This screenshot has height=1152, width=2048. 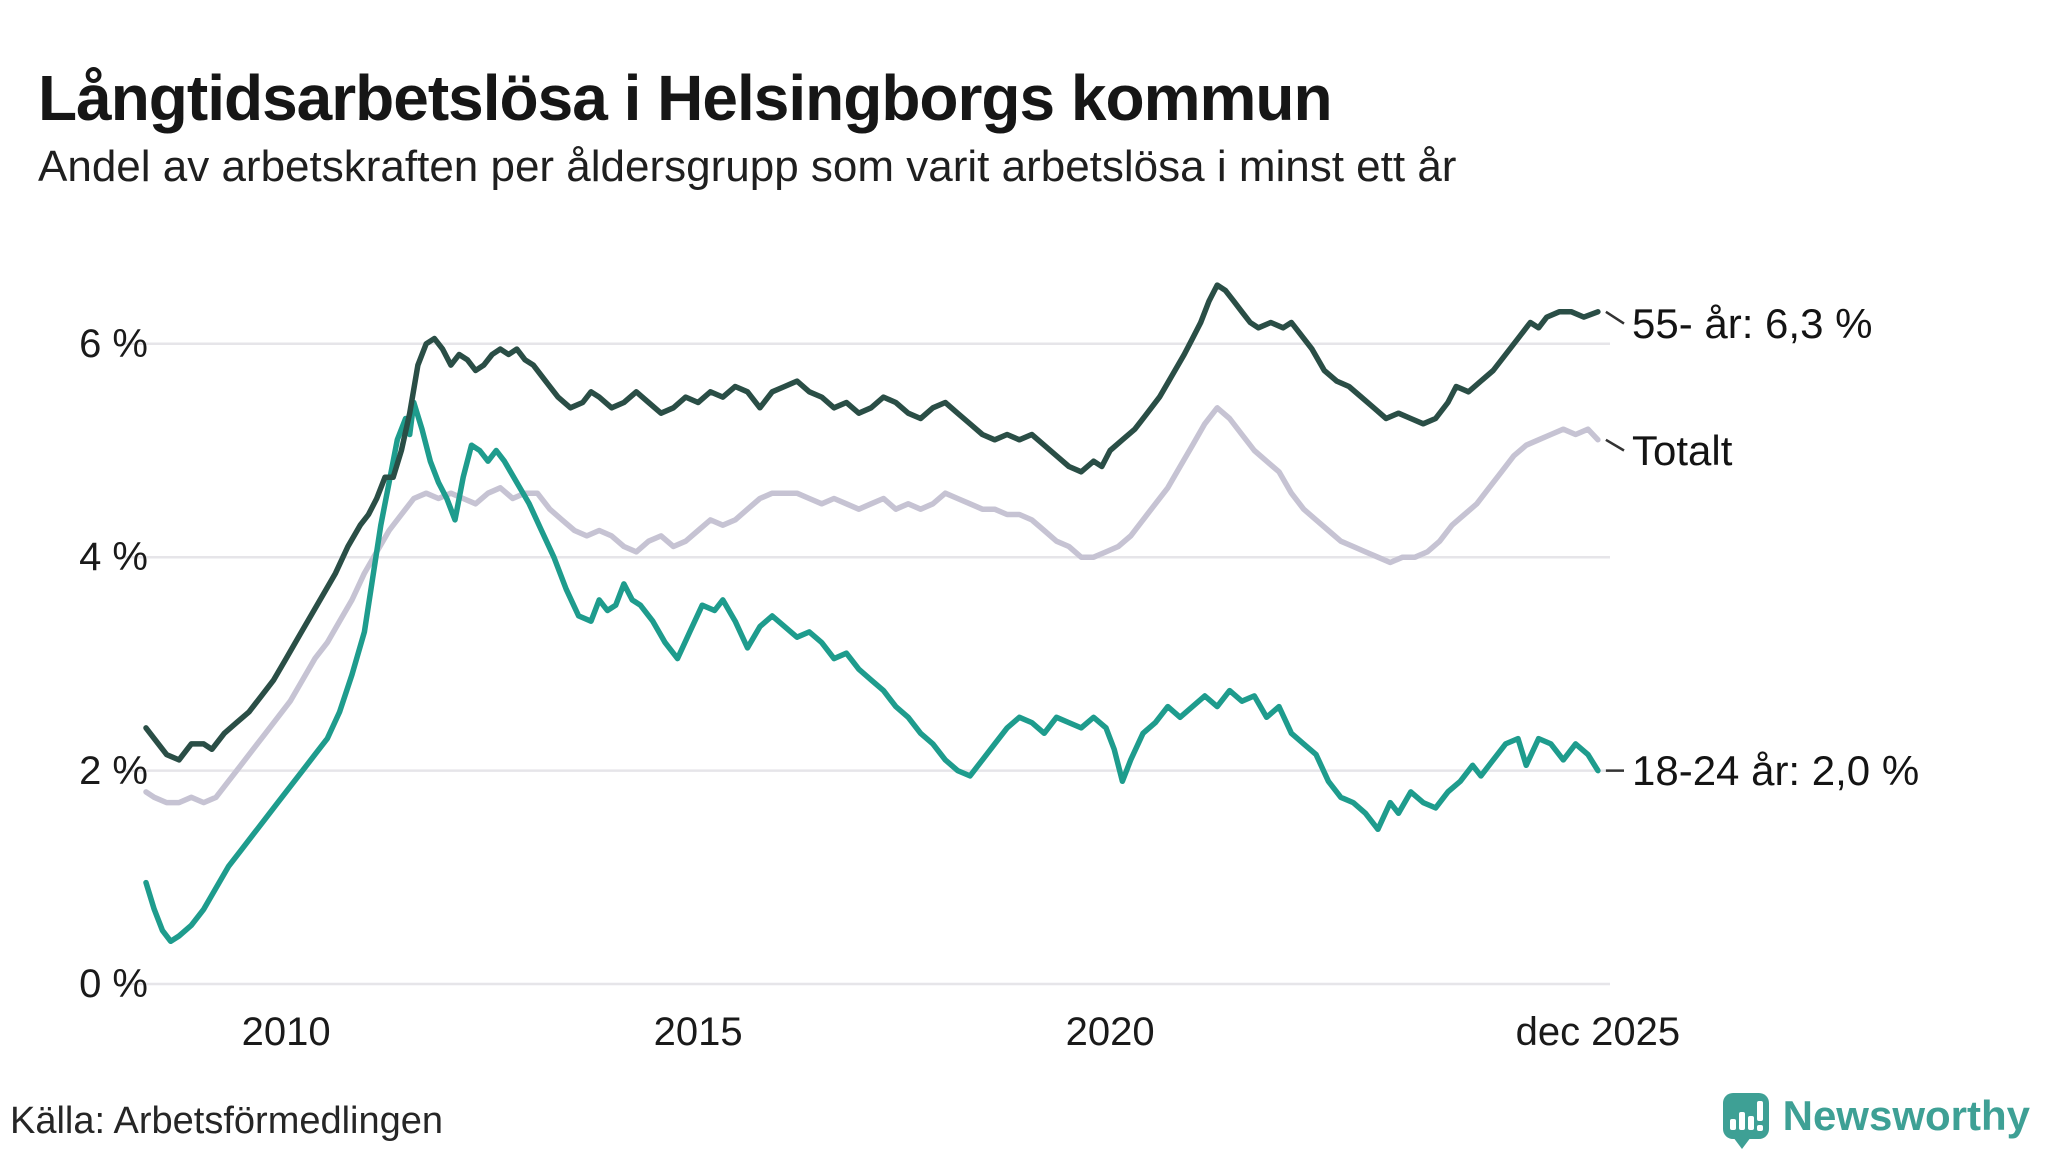 I want to click on page-title: Långtidsarbetslösa i Helsingborgs kommun, so click(x=685, y=97).